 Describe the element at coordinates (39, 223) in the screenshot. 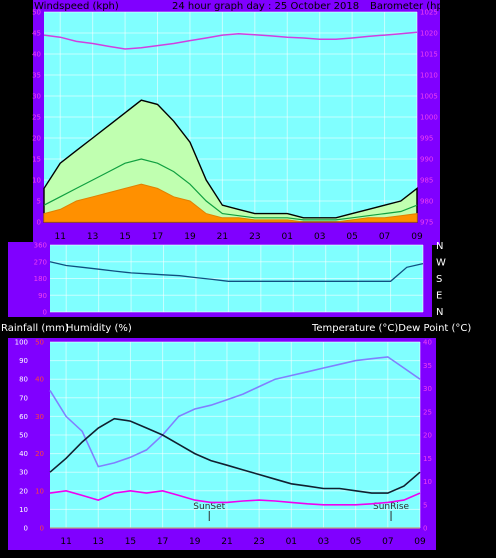

I see `wind-tick-label: 0` at that location.